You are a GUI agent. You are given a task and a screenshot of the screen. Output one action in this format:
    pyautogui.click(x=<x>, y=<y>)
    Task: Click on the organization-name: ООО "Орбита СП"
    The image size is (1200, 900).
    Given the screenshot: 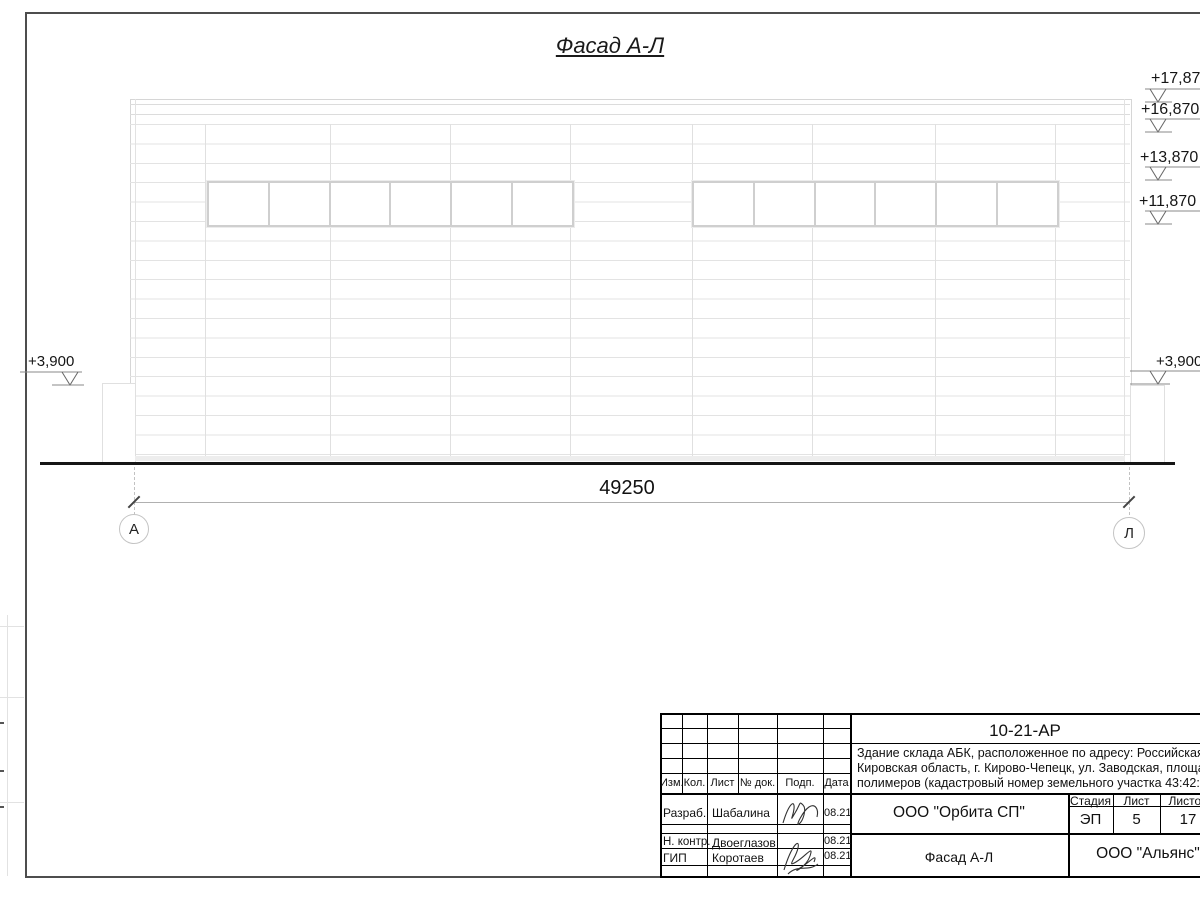 What is the action you would take?
    pyautogui.click(x=959, y=812)
    